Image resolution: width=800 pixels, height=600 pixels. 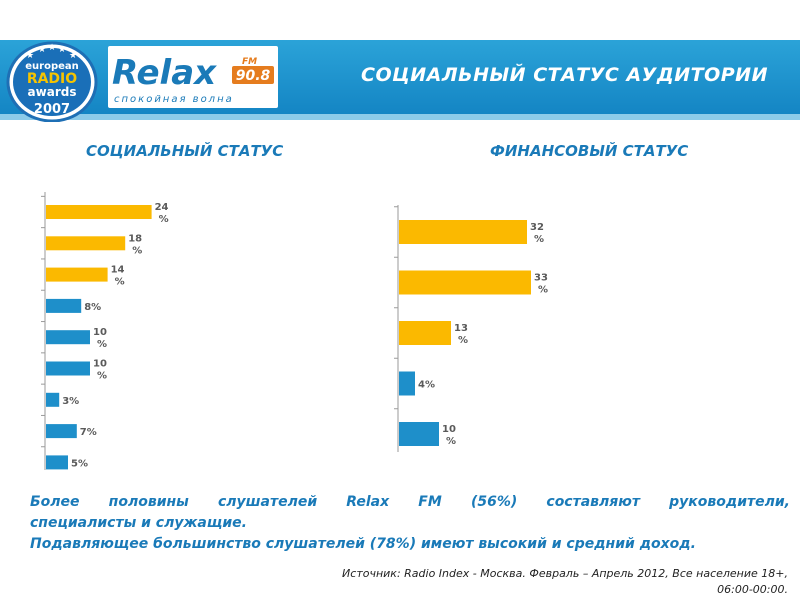 What do you see at coordinates (70, 401) in the screenshot?
I see `bar-value-label: 3%` at bounding box center [70, 401].